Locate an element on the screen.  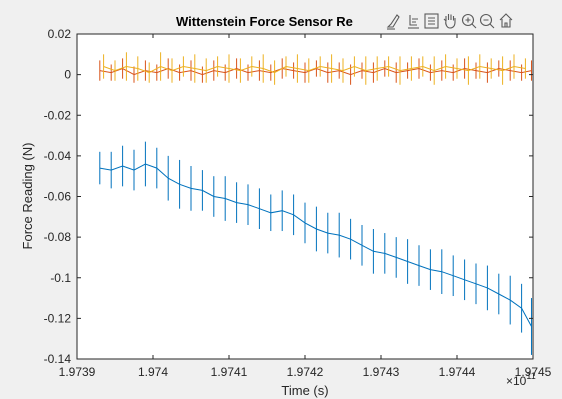
x-axis-exponent-power: 11 is located at coordinates (530, 376).